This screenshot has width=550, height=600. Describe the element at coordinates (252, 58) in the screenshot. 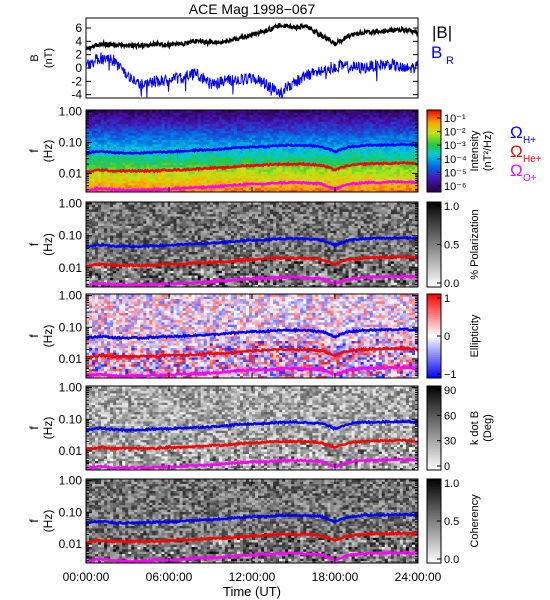

I see `field-panel-frame` at that location.